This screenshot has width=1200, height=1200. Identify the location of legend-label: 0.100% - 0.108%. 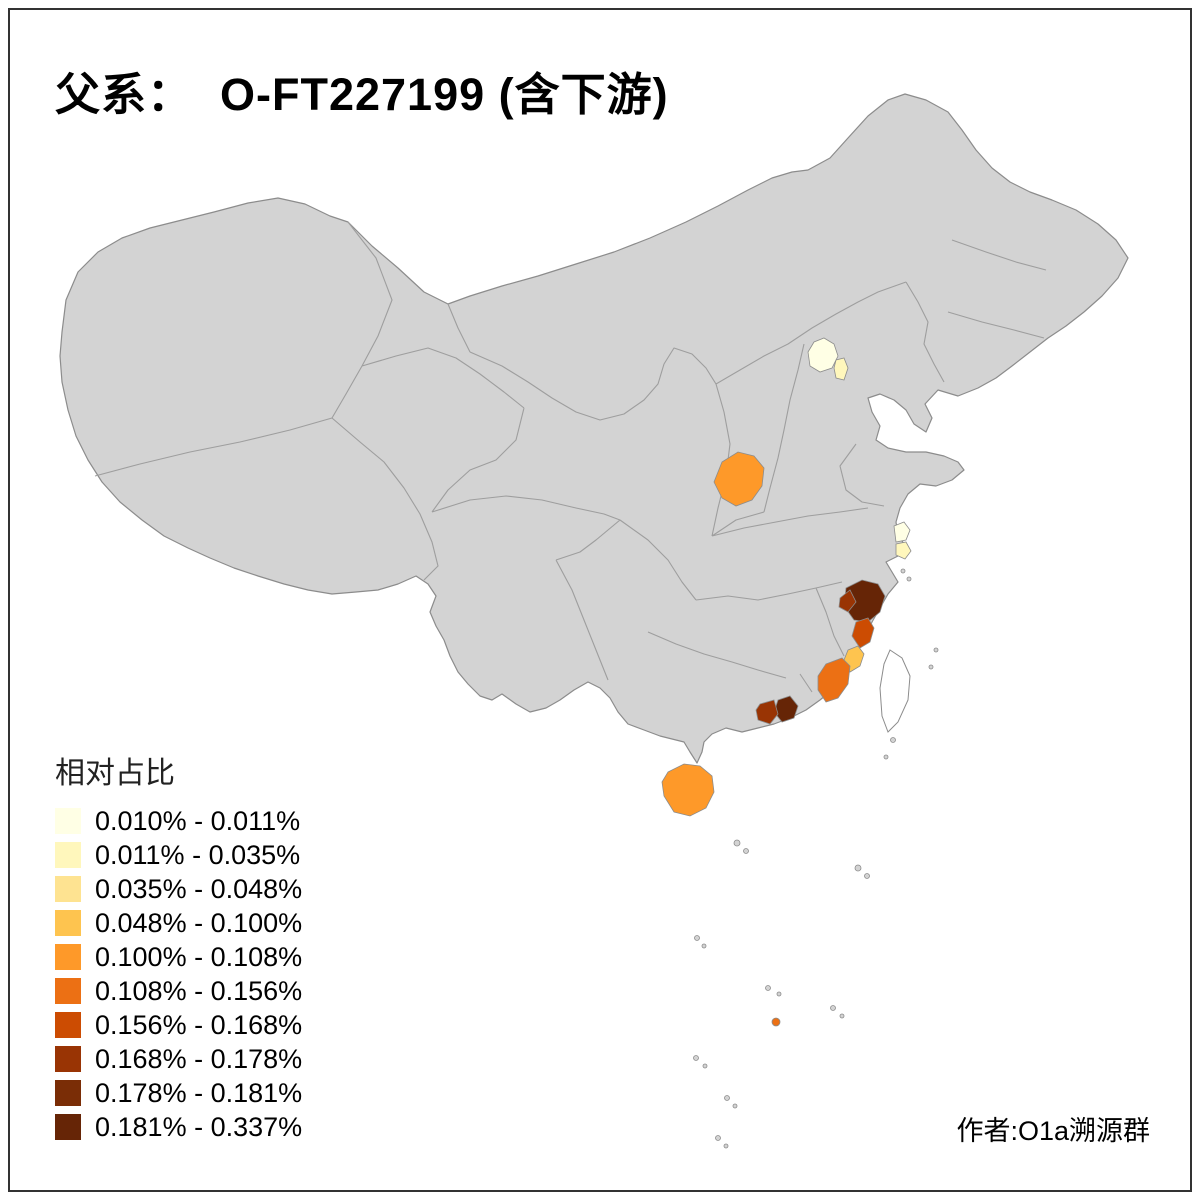
(199, 957).